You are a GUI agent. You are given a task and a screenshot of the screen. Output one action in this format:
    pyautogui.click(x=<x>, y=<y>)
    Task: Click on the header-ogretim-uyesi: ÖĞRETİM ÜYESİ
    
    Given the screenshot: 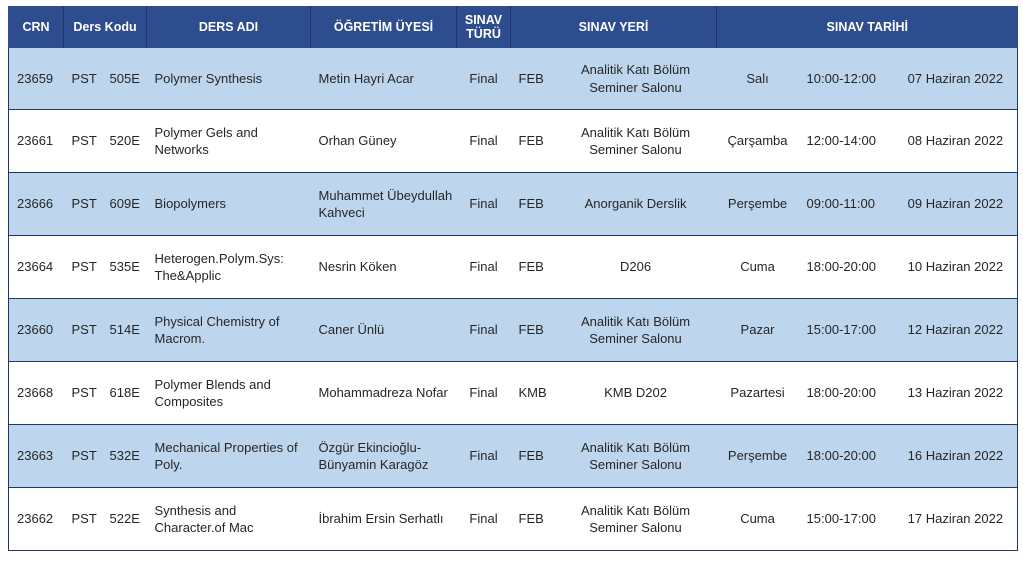 What is the action you would take?
    pyautogui.click(x=383, y=27)
    